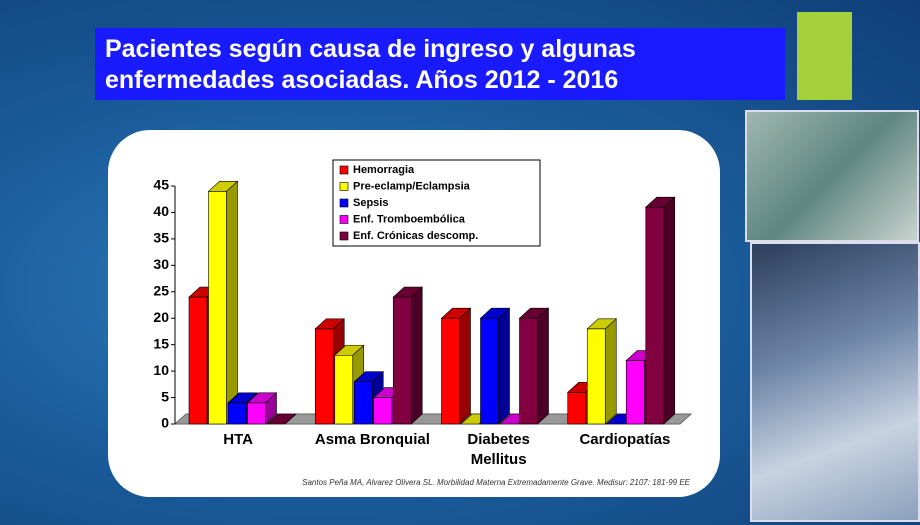  I want to click on legend-label: Enf. Crónicas descomp., so click(415, 236).